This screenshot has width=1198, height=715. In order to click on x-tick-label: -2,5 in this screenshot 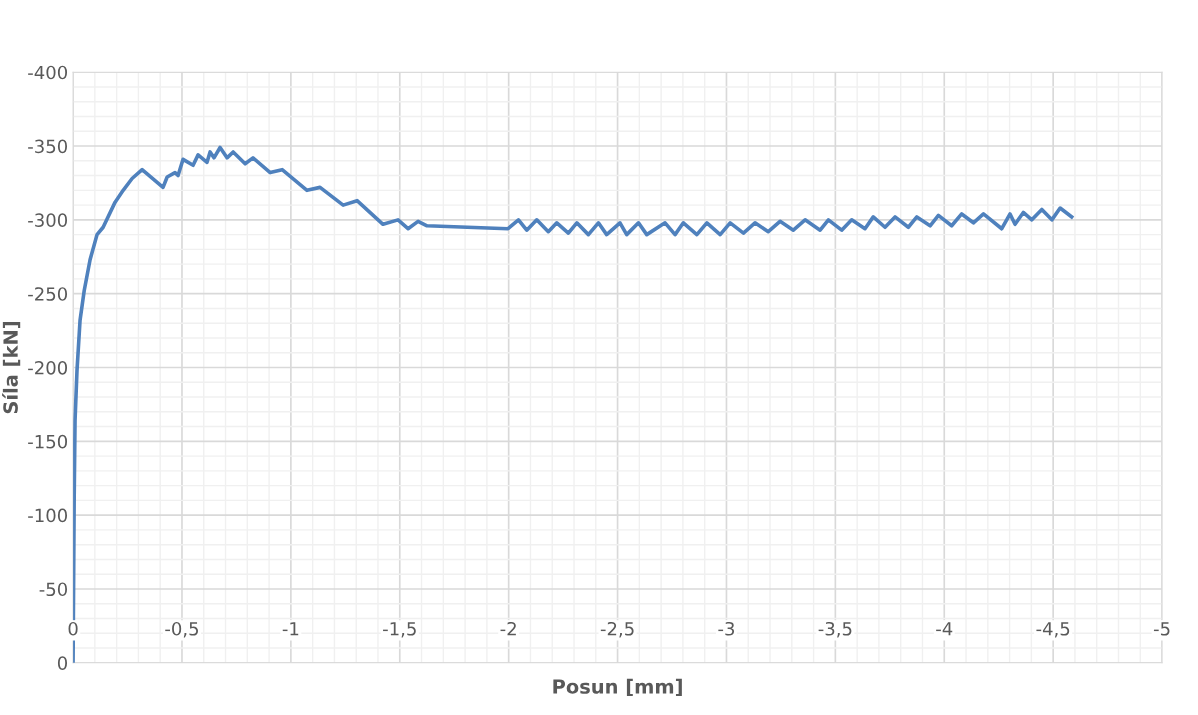, I will do `click(617, 629)`.